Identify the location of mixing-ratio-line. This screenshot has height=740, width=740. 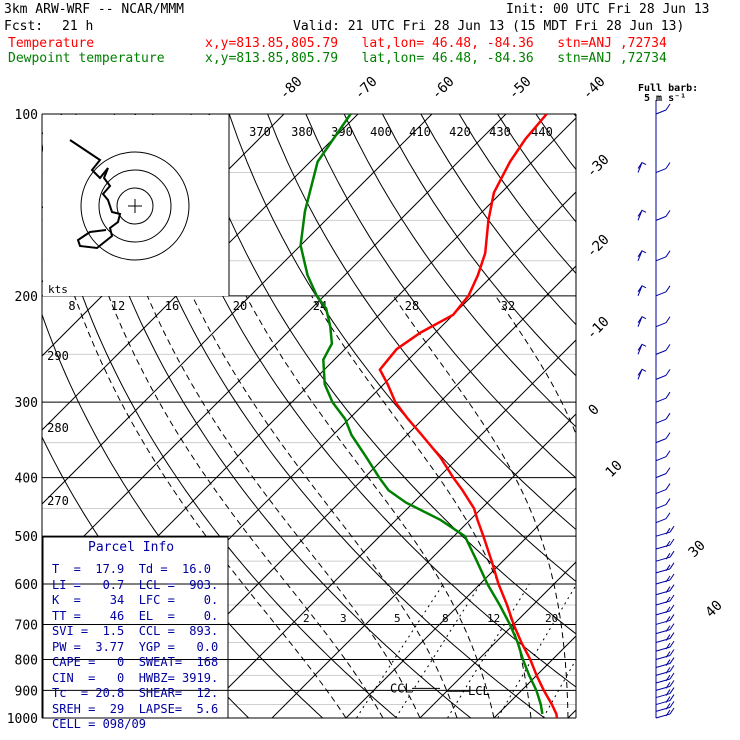
(536, 651).